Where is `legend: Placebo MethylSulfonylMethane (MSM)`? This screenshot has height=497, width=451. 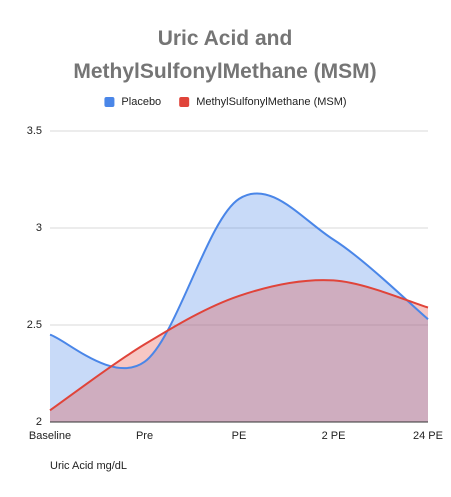
legend: Placebo MethylSulfonylMethane (MSM) is located at coordinates (225, 102).